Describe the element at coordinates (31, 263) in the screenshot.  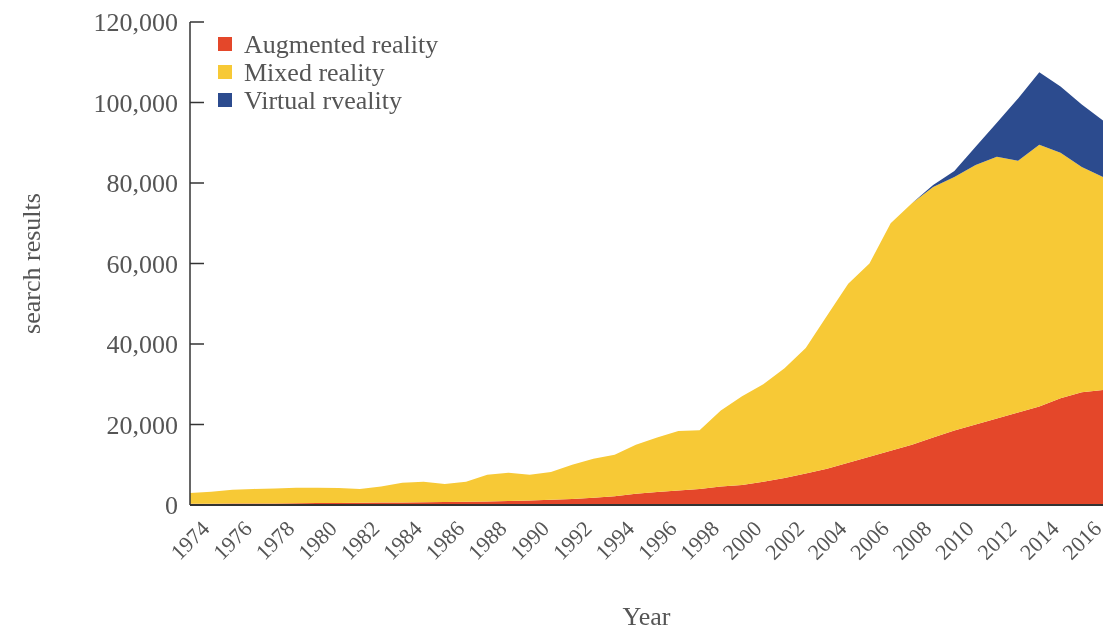
I see `y-axis-title: search results` at that location.